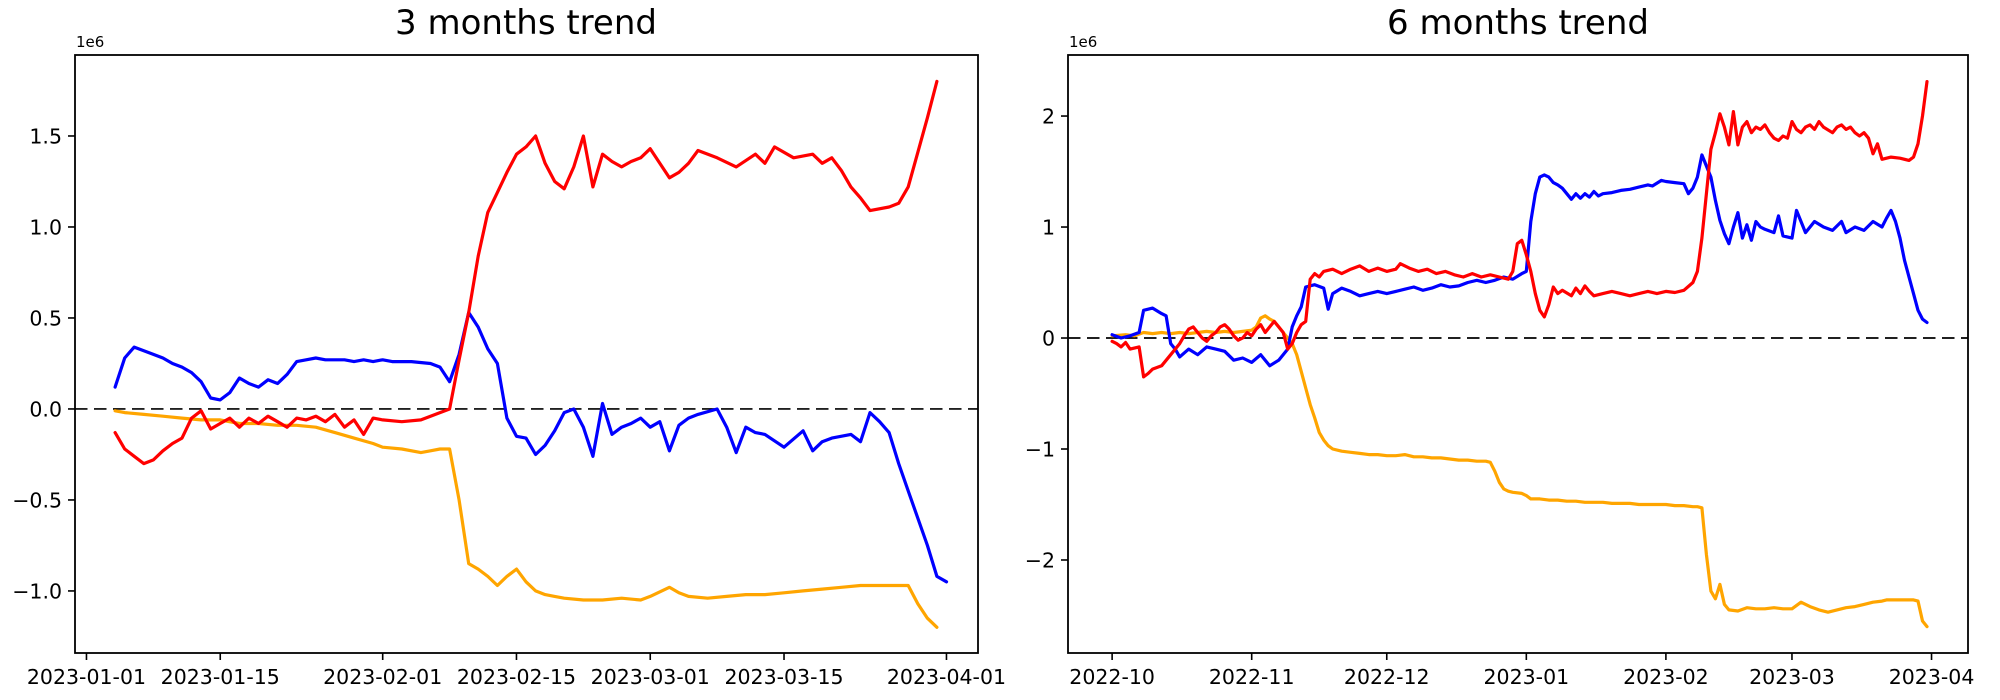  Describe the element at coordinates (946, 677) in the screenshot. I see `x-tick-label: 2023-04-01` at that location.